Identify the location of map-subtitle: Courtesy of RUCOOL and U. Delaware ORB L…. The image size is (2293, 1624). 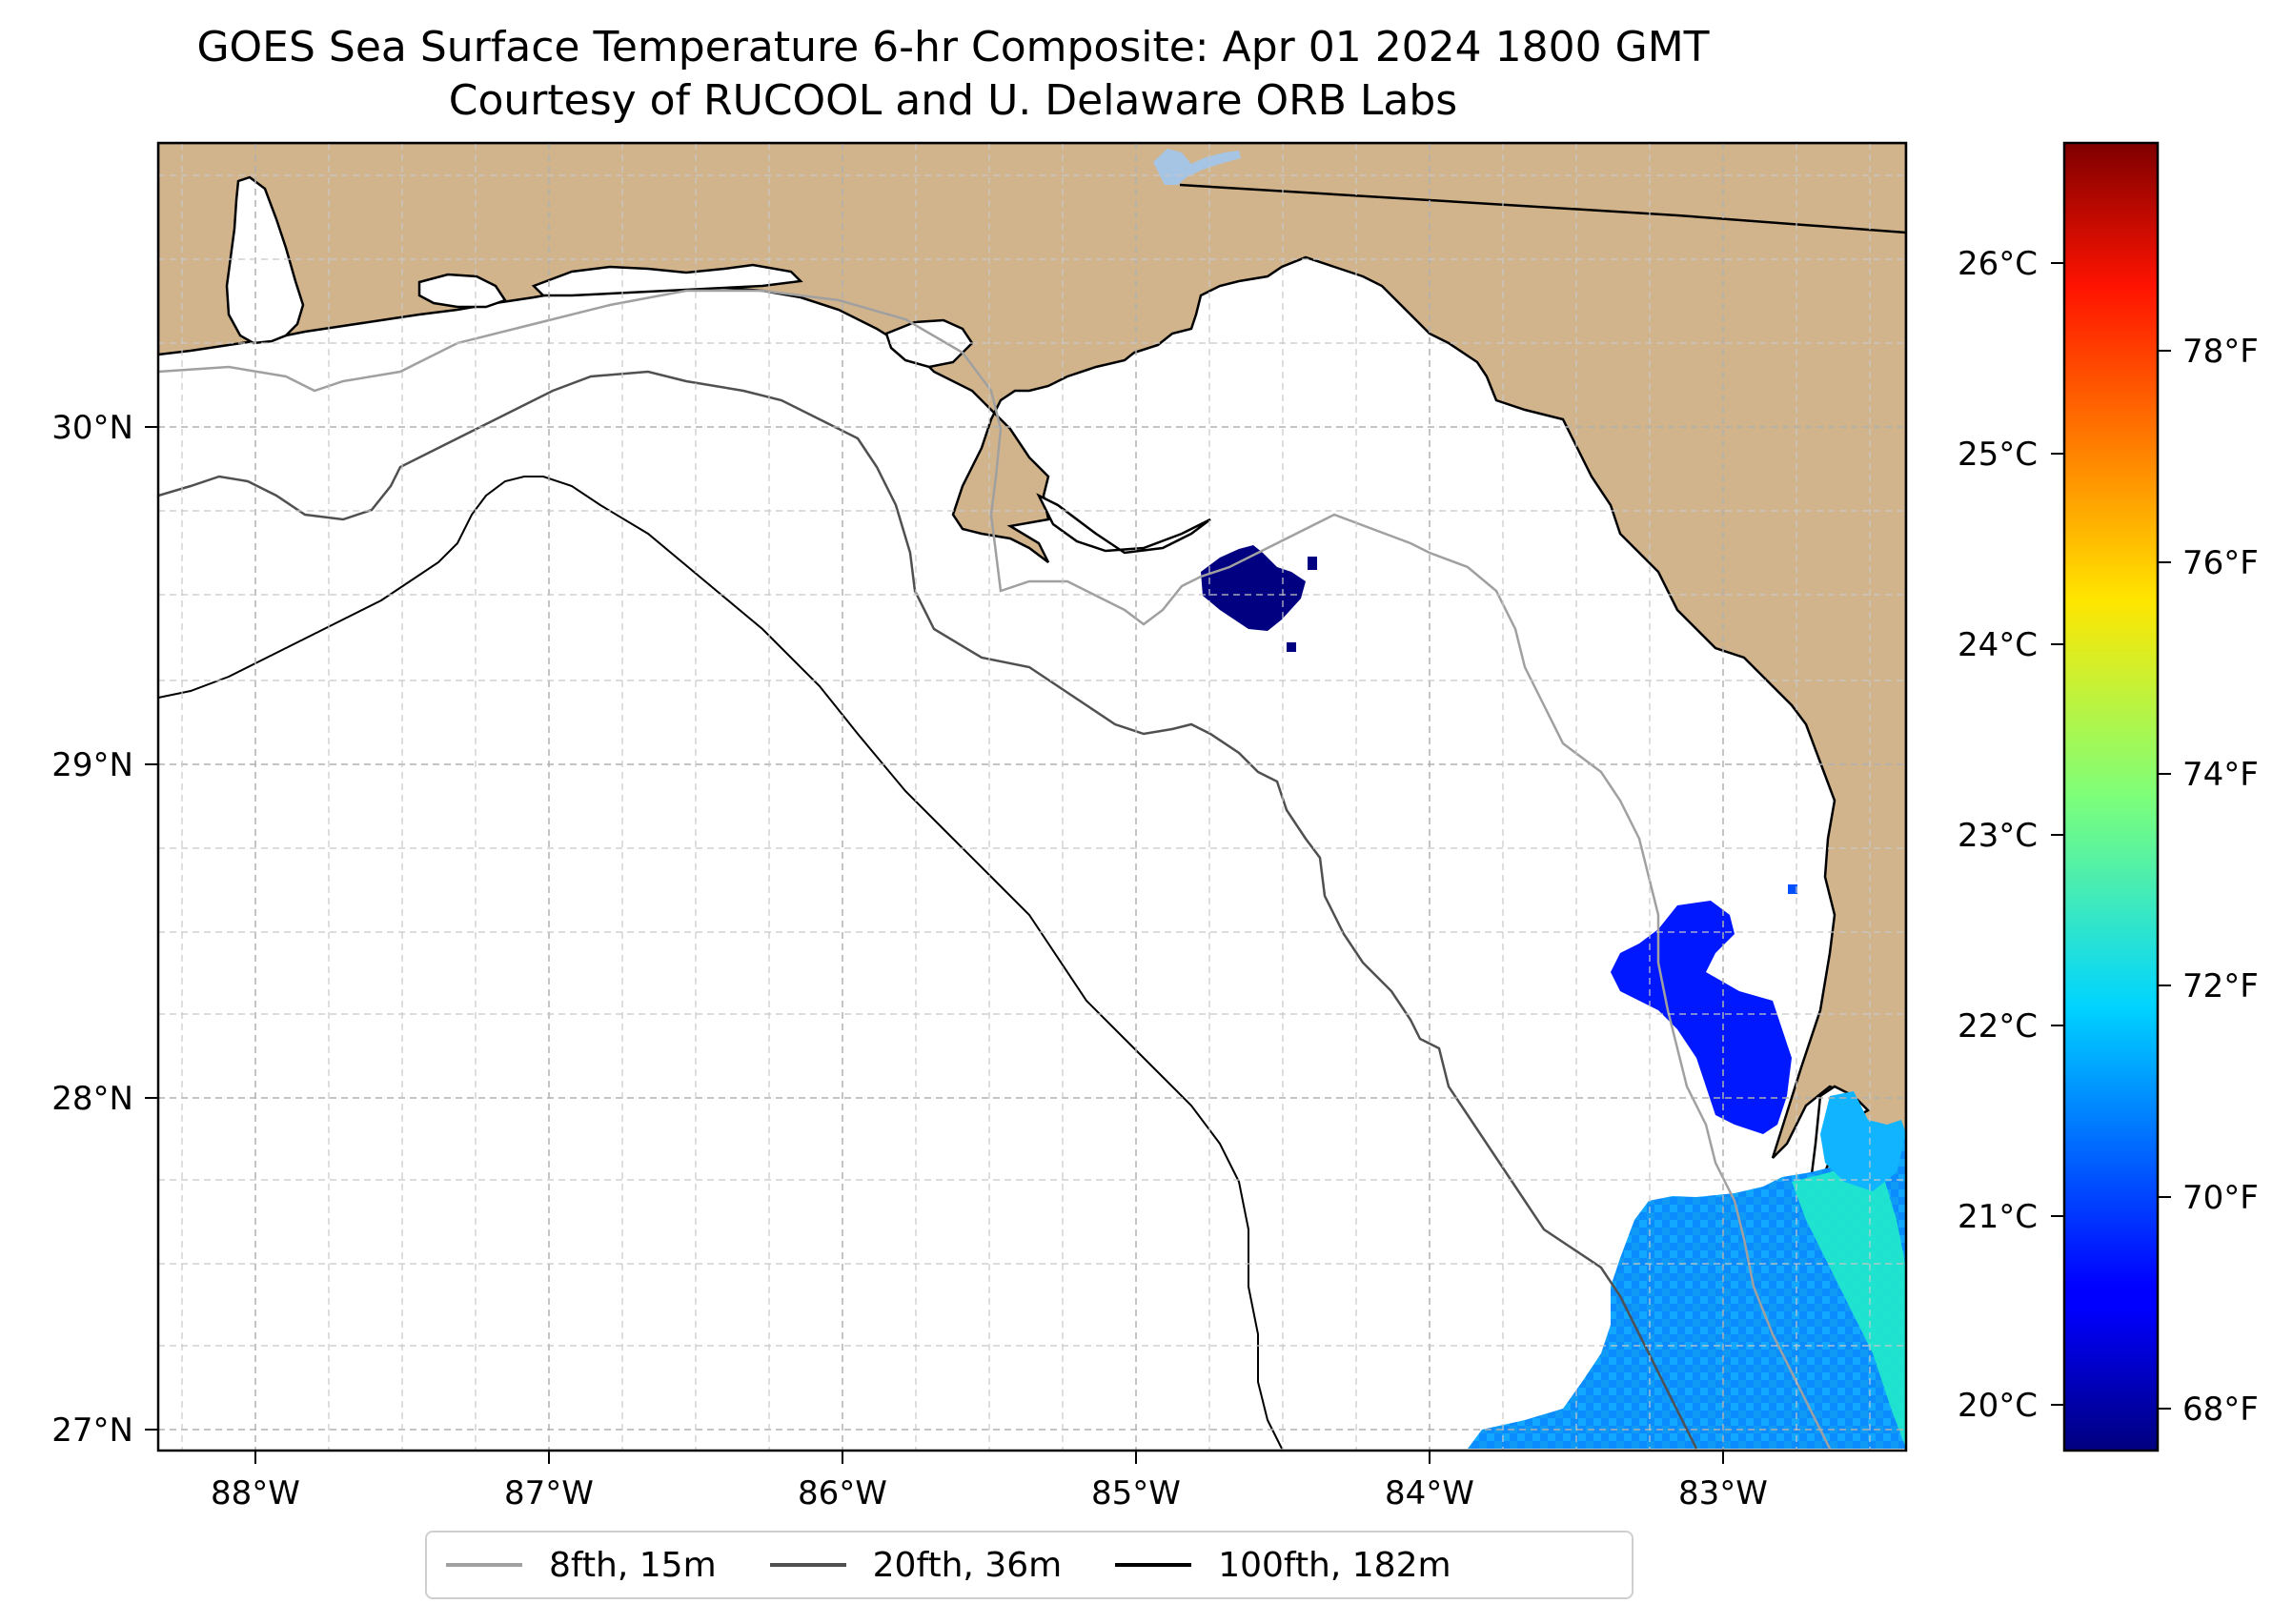
(953, 100).